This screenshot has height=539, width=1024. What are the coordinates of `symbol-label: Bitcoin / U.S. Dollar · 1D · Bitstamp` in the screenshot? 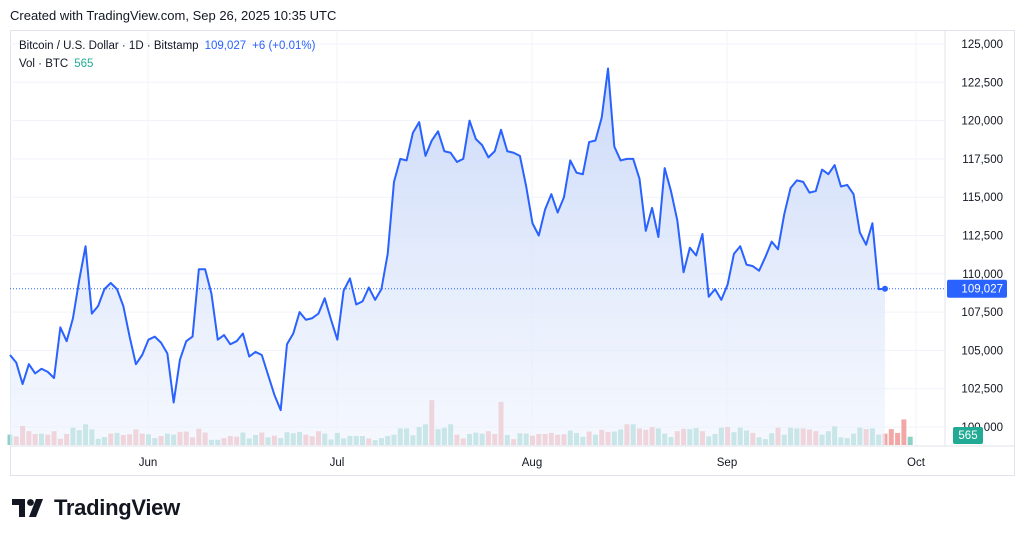 It's located at (109, 46).